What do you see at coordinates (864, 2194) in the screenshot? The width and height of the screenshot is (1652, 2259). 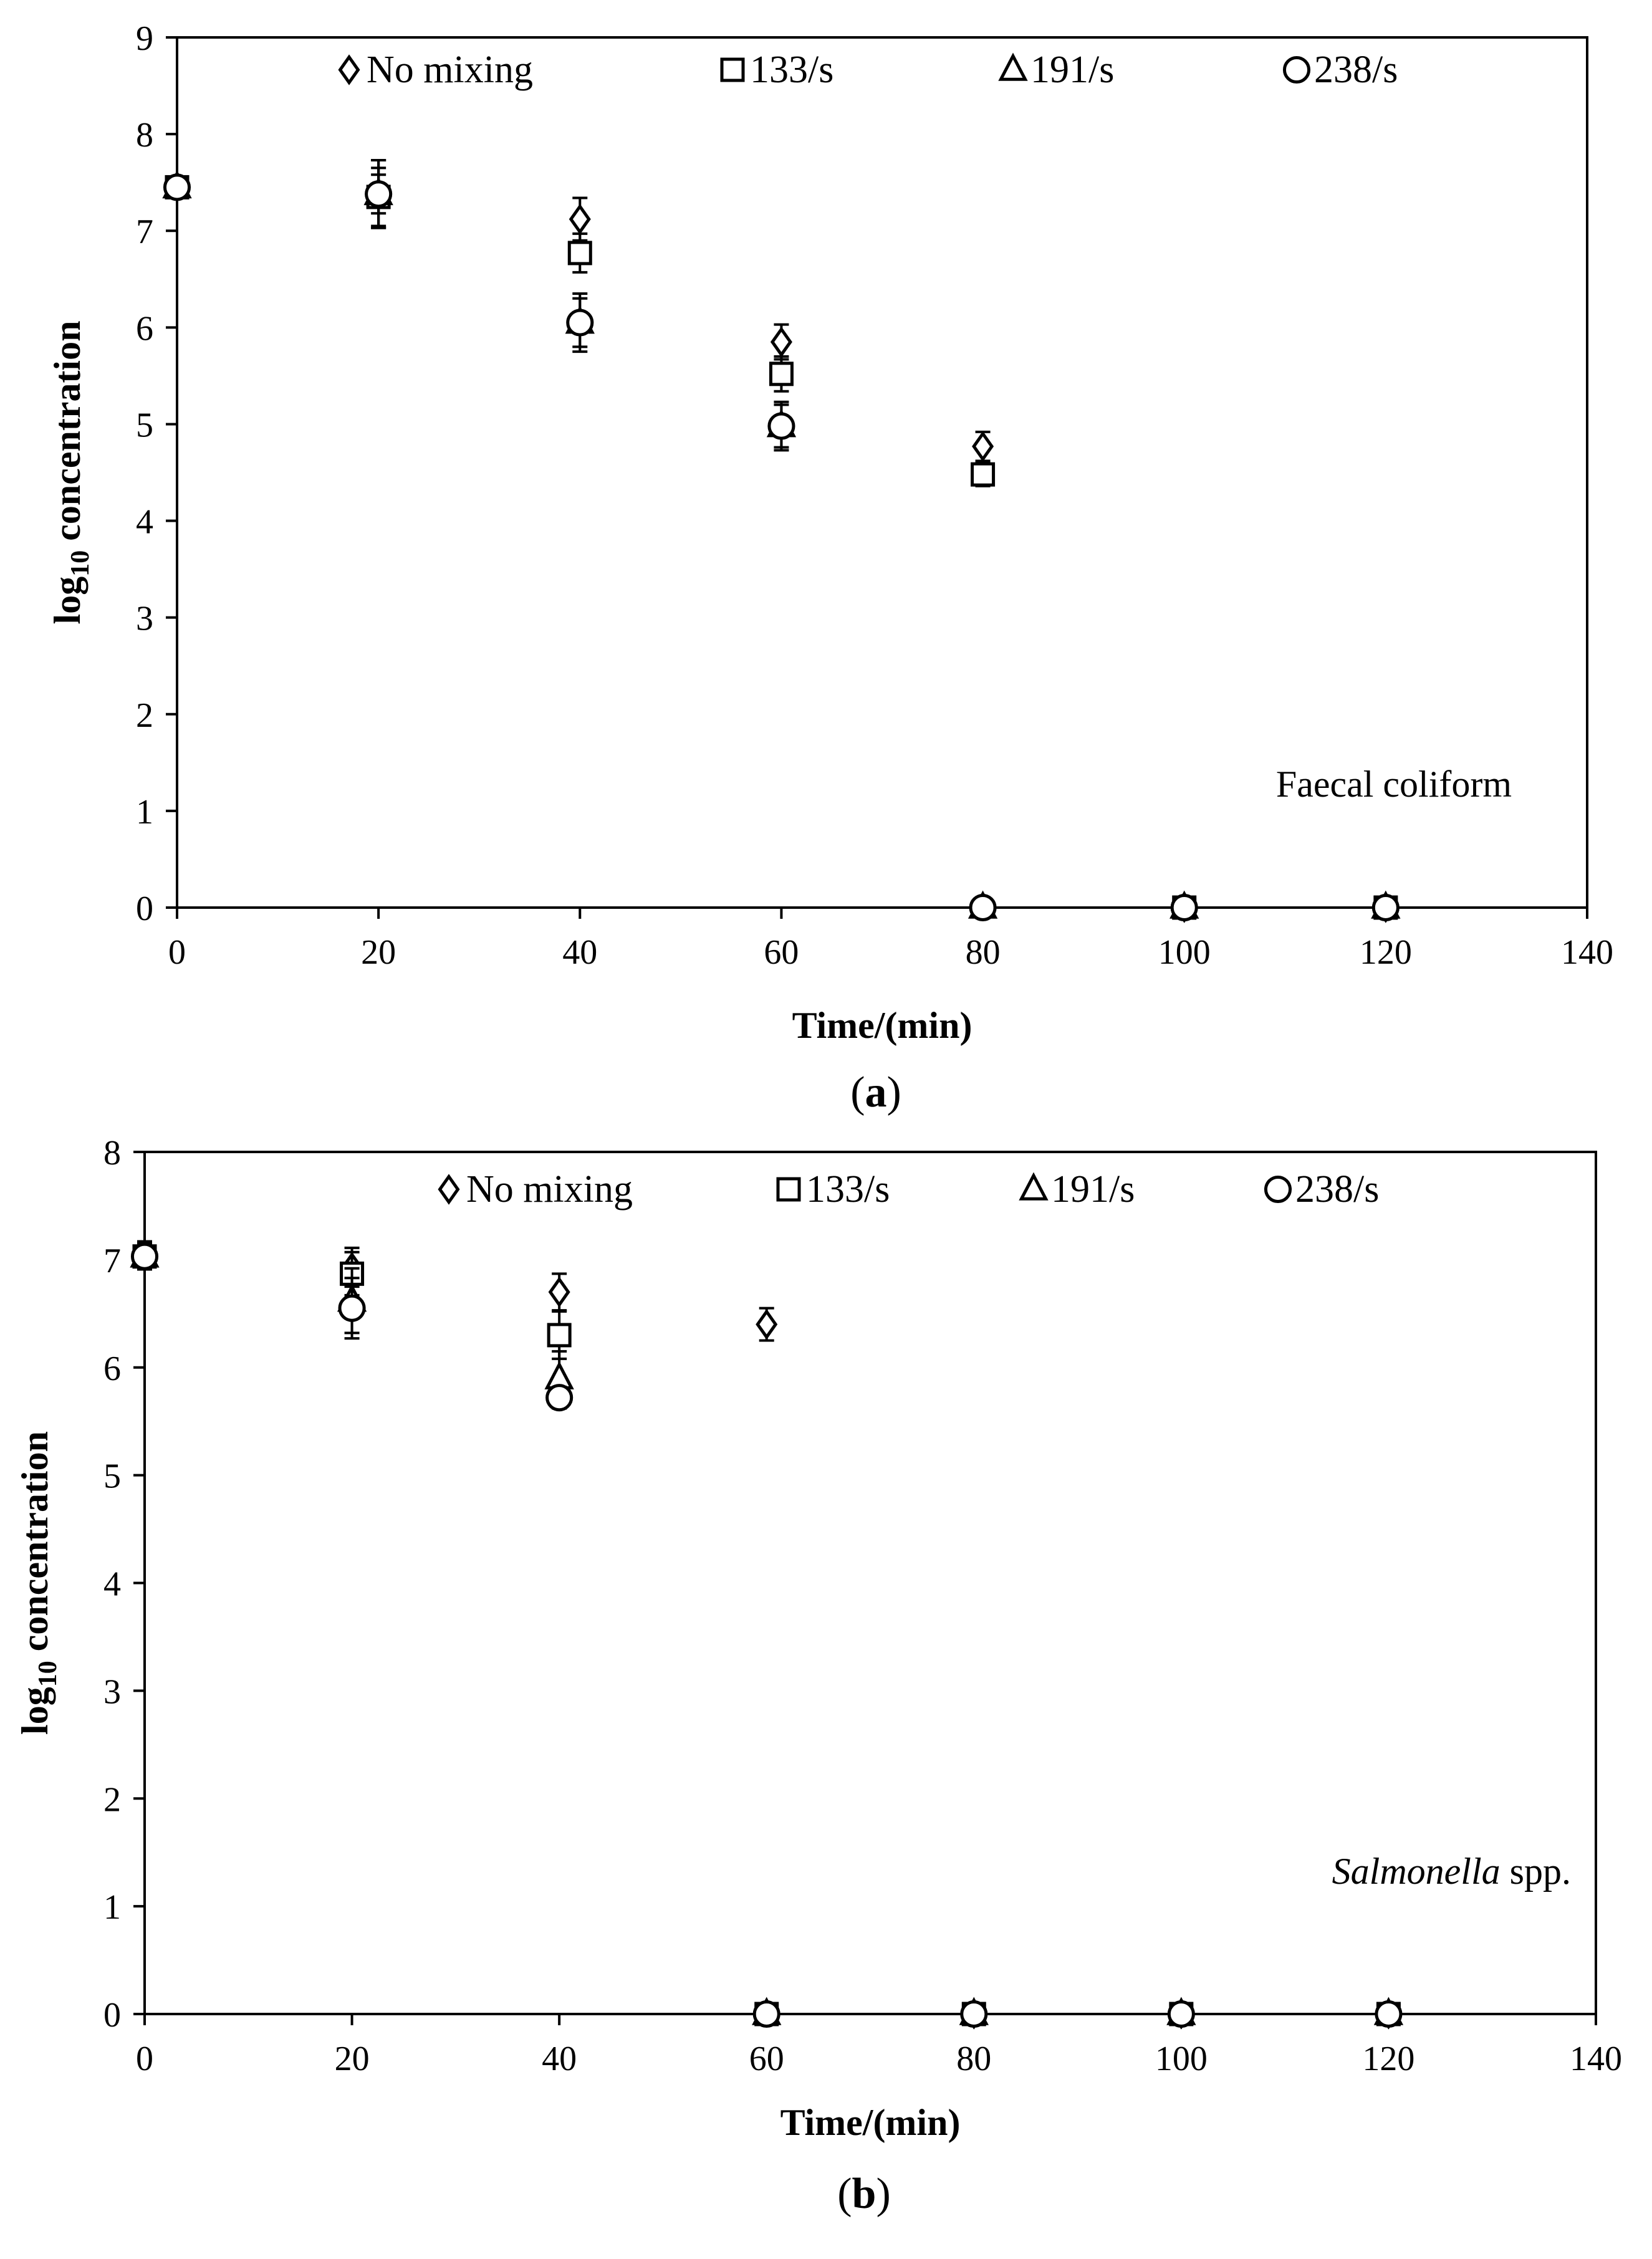 I see `panel-caption: (b)` at bounding box center [864, 2194].